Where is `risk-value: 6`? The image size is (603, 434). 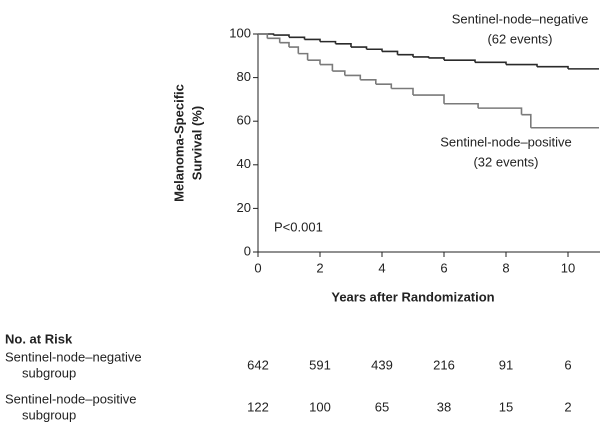 risk-value: 6 is located at coordinates (567, 364).